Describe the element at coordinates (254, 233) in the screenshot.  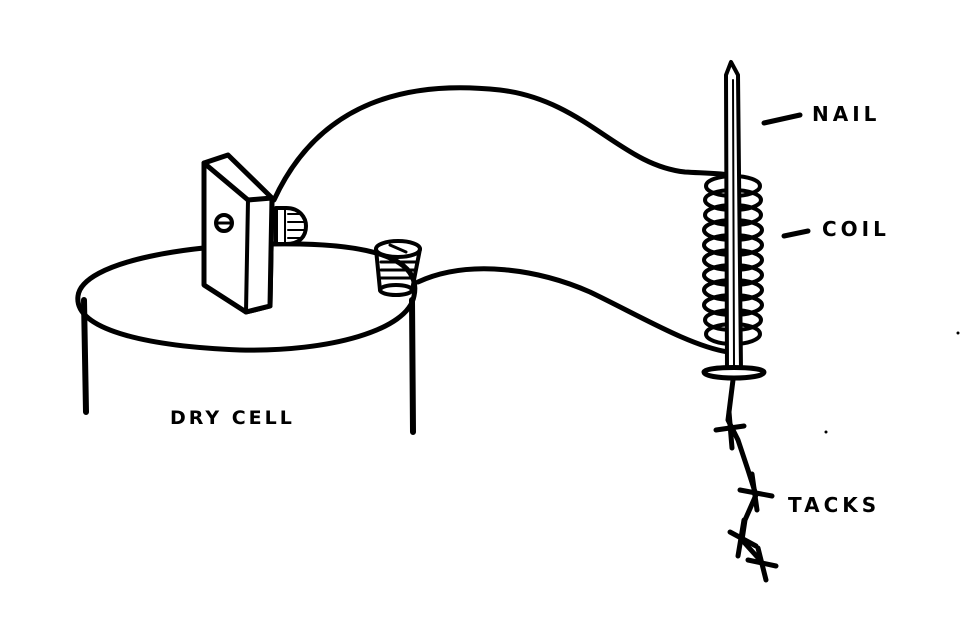
I see `terminal-block` at that location.